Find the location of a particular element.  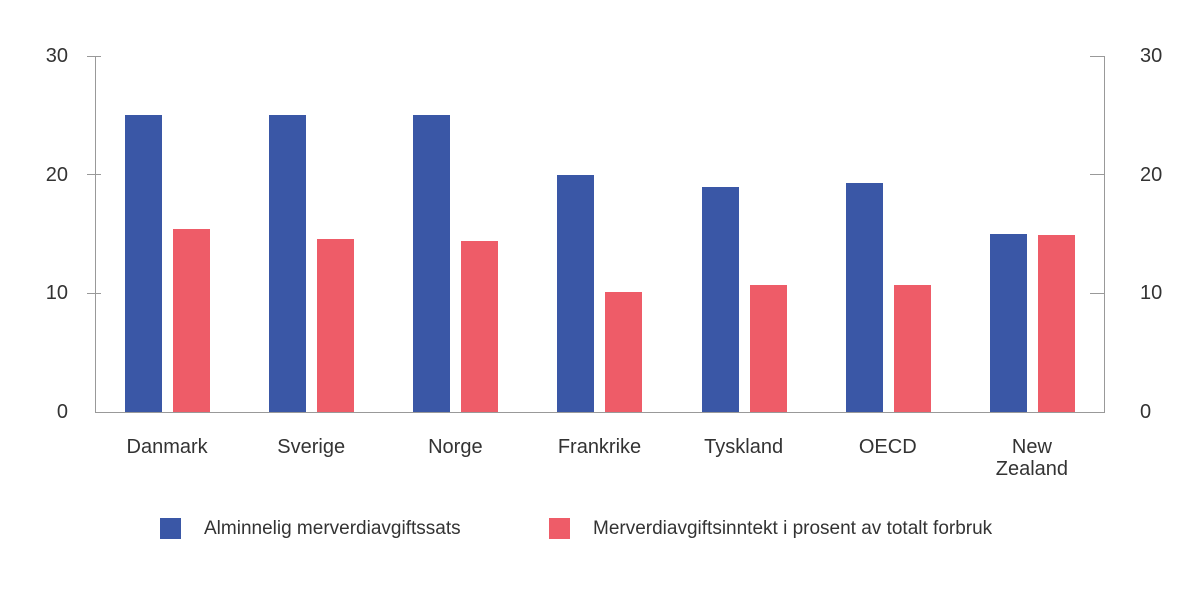

category-label-danmark: Danmark is located at coordinates (167, 447).